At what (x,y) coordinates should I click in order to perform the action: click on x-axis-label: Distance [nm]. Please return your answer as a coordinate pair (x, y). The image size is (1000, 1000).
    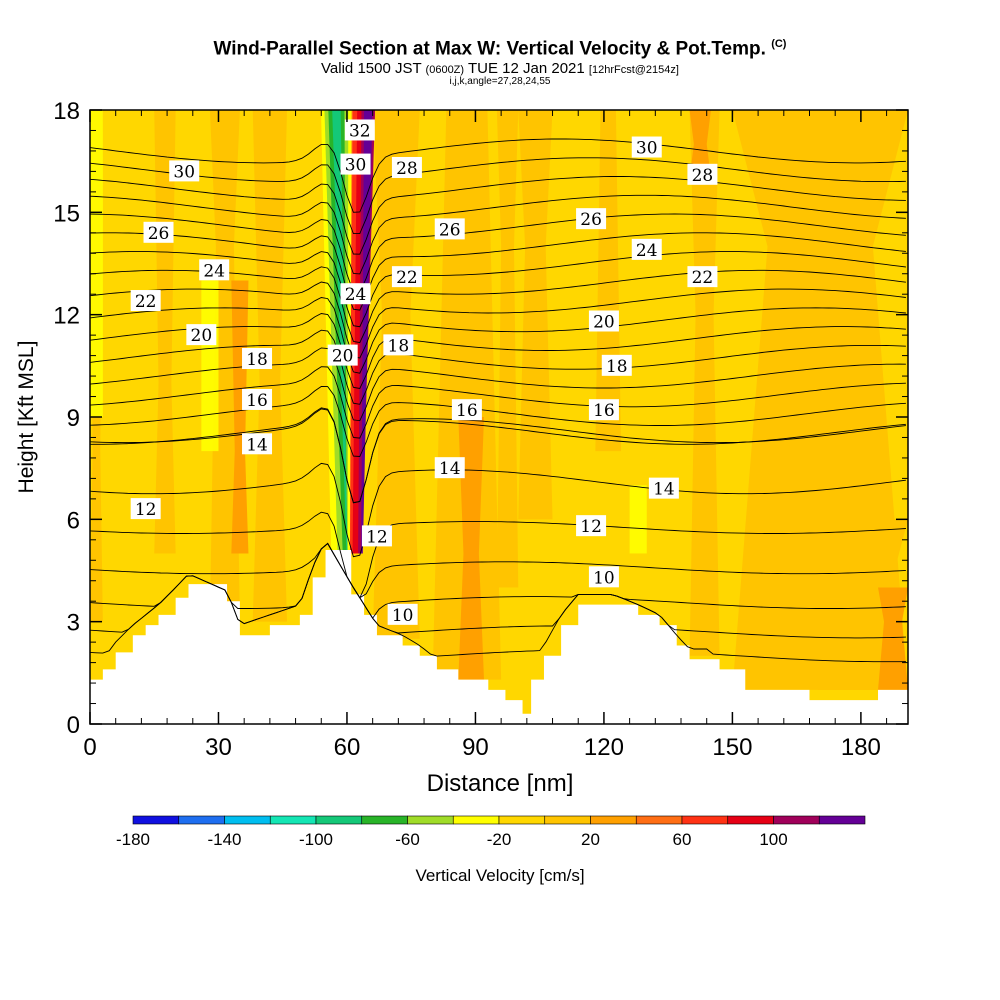
    Looking at the image, I should click on (500, 783).